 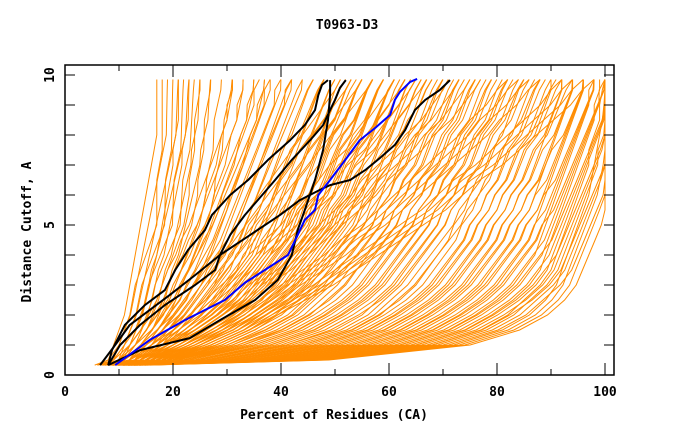 What do you see at coordinates (50, 75) in the screenshot?
I see `y-tick-label: 10` at bounding box center [50, 75].